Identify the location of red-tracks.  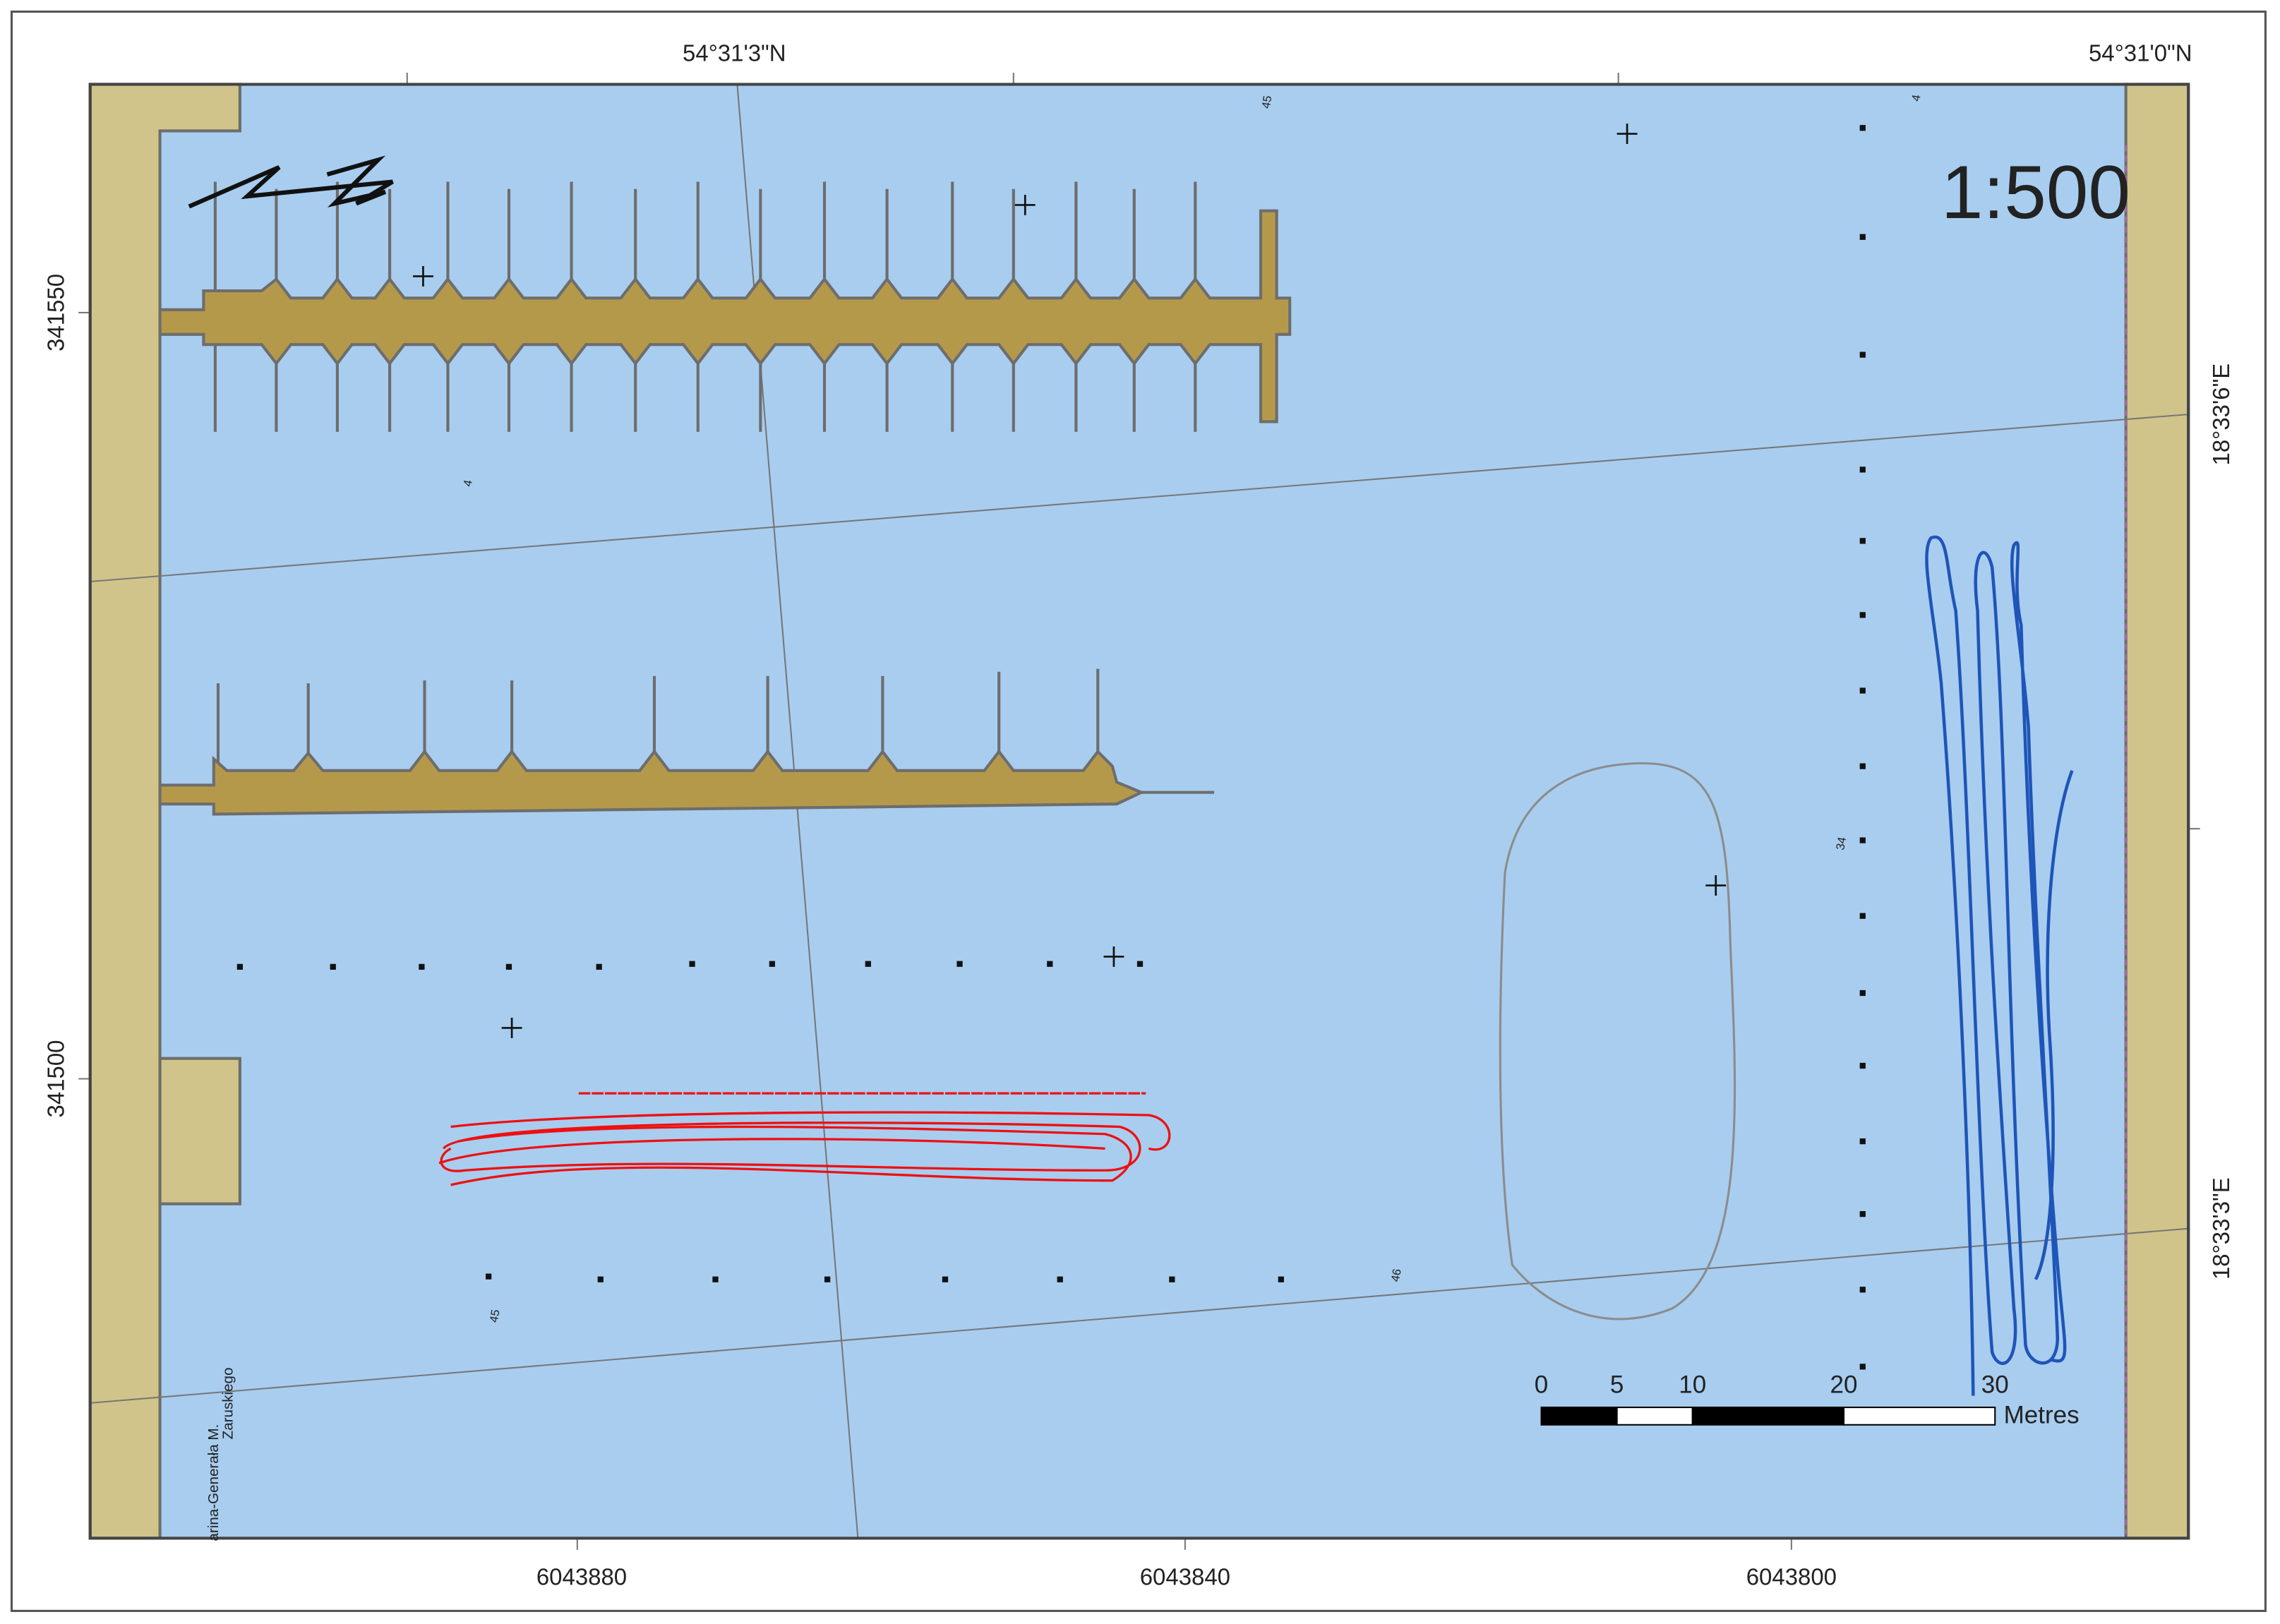
(805, 1139).